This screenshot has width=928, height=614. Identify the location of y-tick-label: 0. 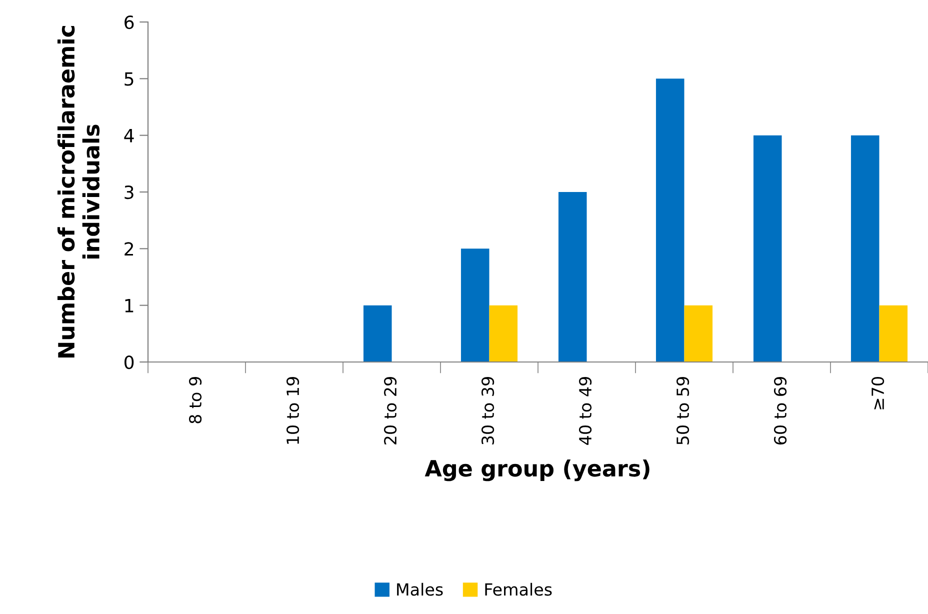
(129, 362).